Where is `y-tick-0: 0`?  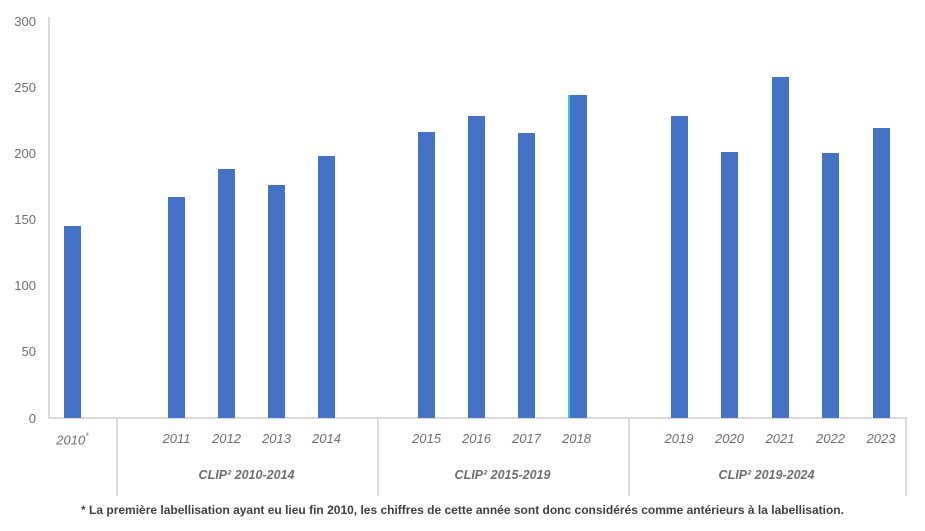 y-tick-0: 0 is located at coordinates (32, 418).